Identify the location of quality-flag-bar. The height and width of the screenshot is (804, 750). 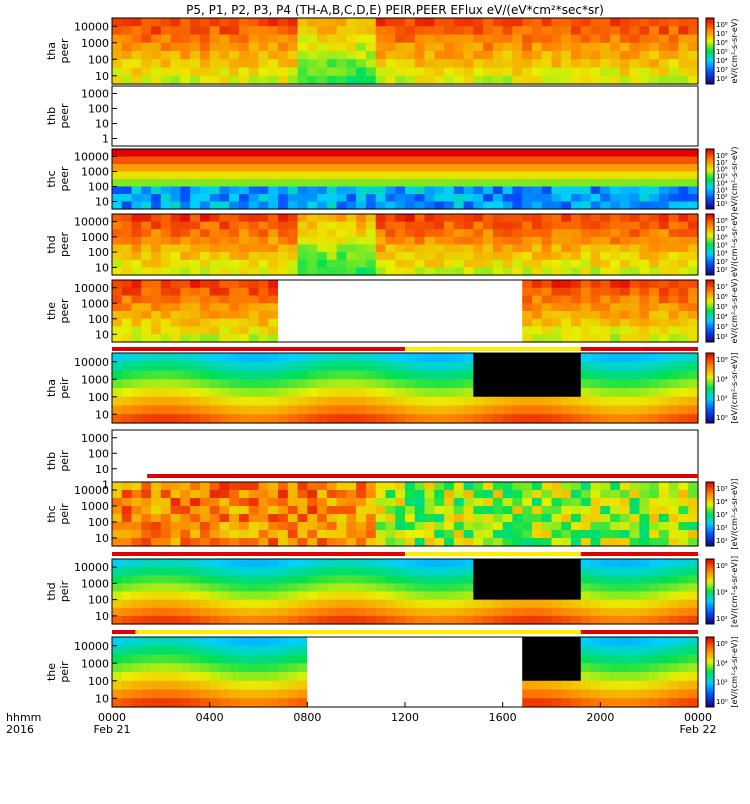
(493, 349).